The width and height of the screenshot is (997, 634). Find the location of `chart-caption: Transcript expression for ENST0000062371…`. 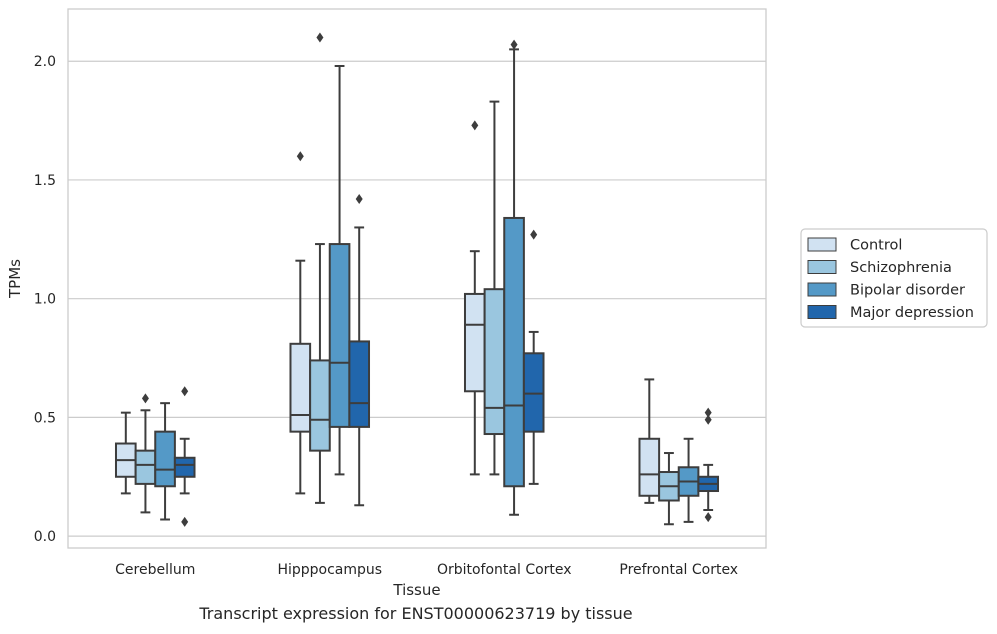

chart-caption: Transcript expression for ENST0000062371… is located at coordinates (416, 613).